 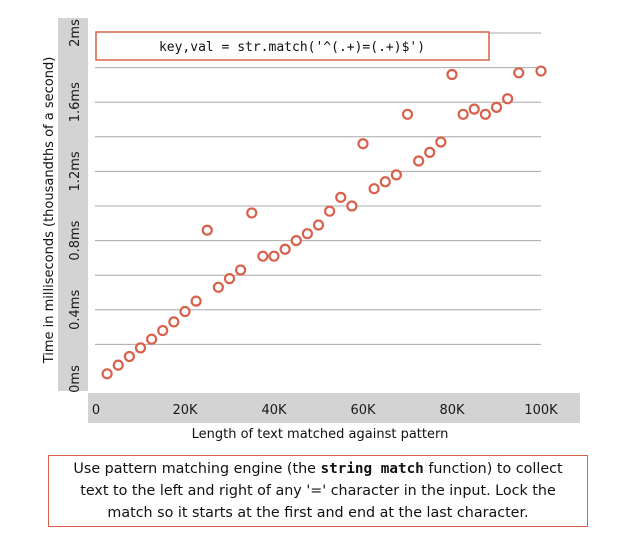 I want to click on y-tick-label: 0.4ms, so click(x=75, y=310).